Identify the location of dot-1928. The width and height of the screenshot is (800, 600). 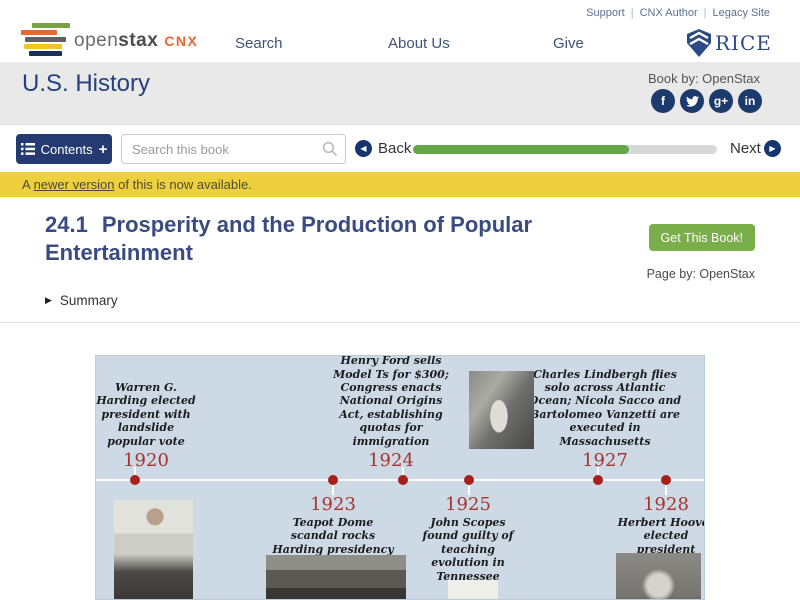
(666, 480).